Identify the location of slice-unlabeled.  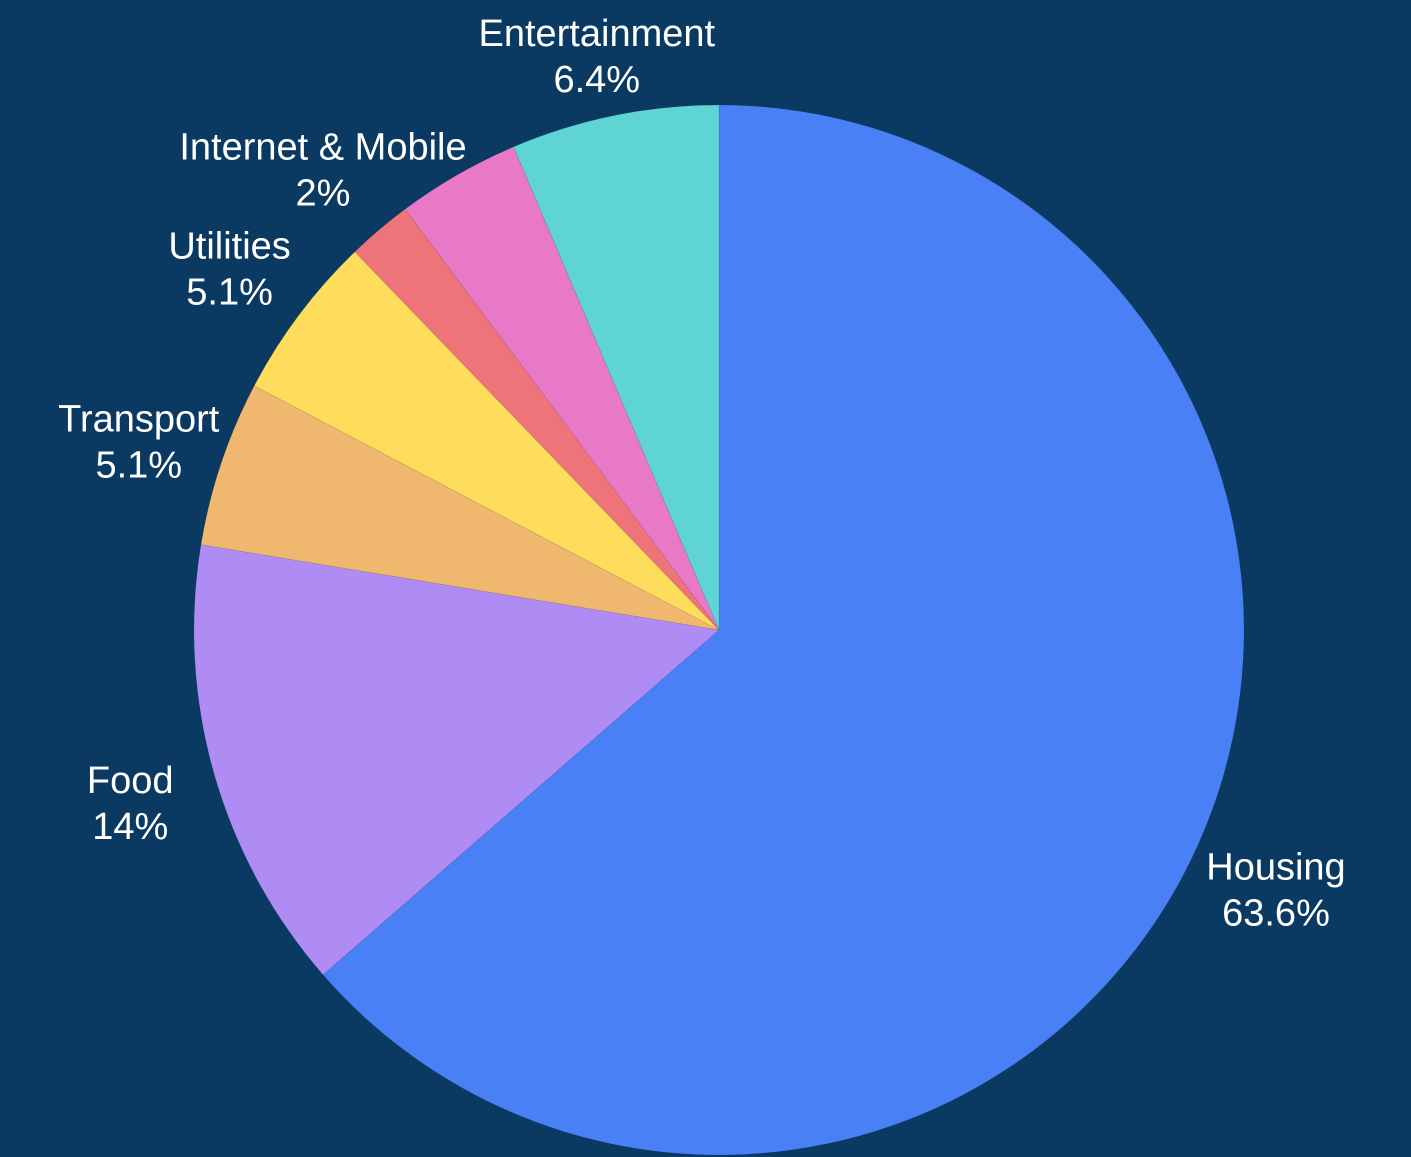
(562, 388).